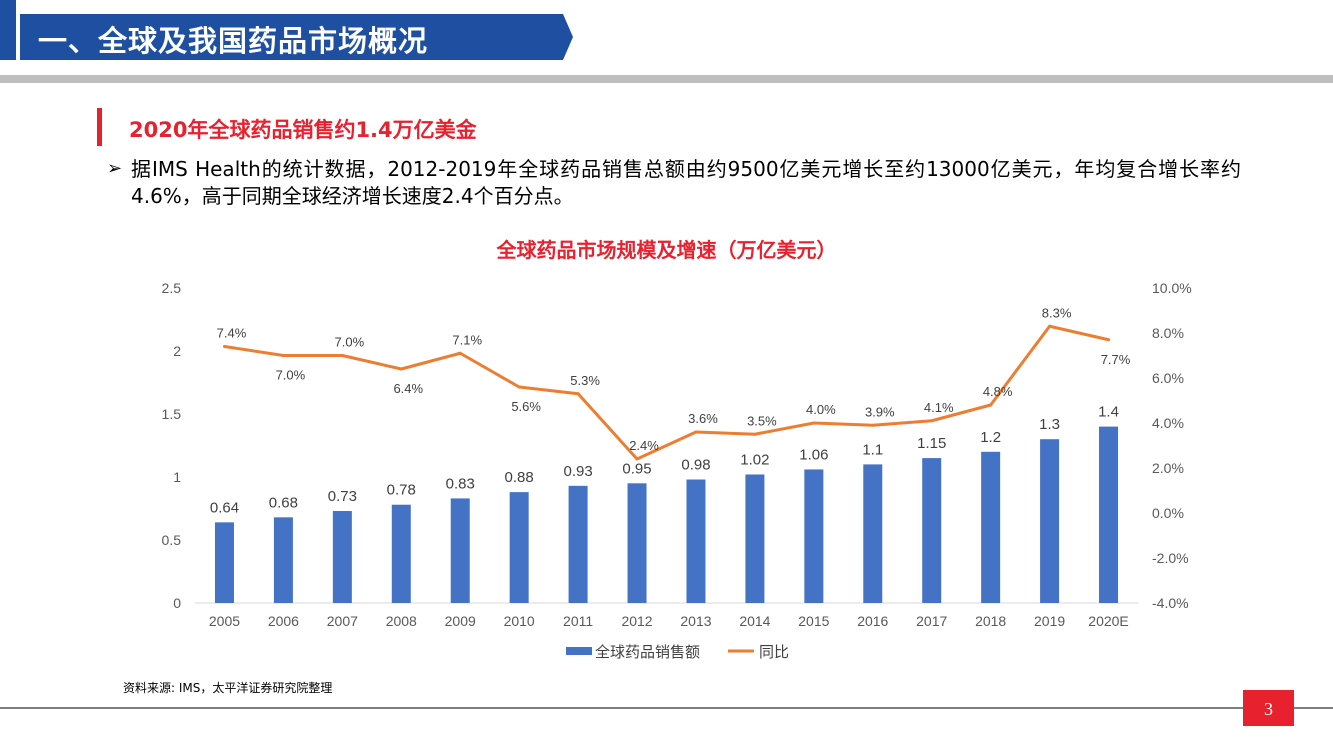 The width and height of the screenshot is (1333, 750). Describe the element at coordinates (577, 471) in the screenshot. I see `bar-data-label: 0.93` at that location.